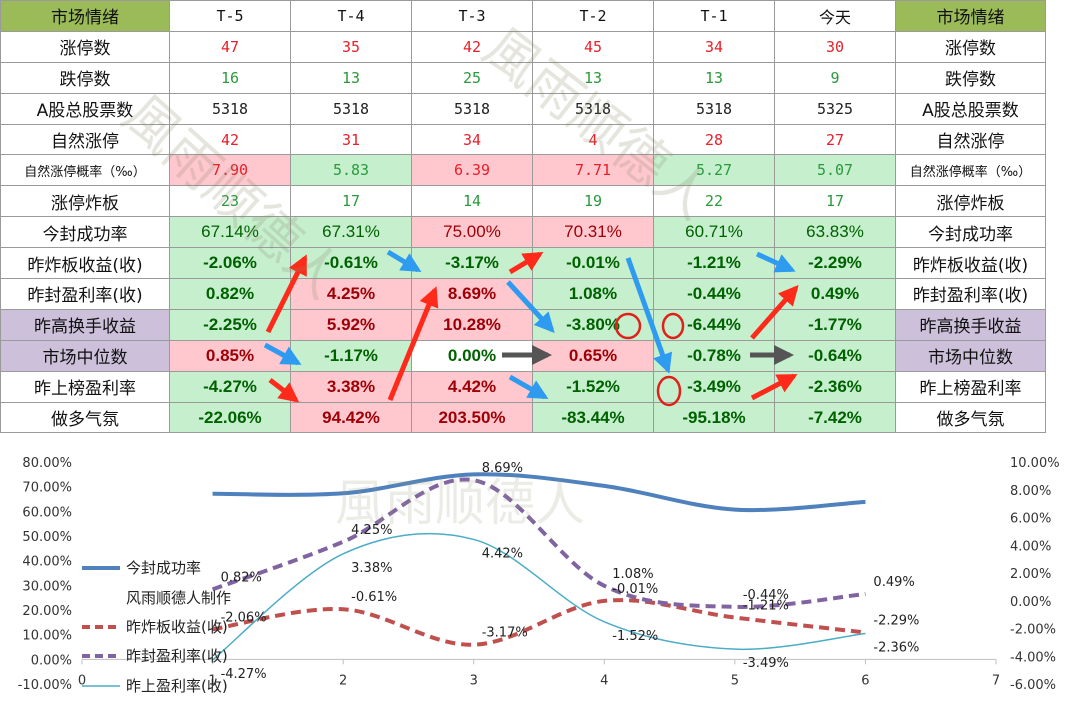 This screenshot has height=718, width=1074. Describe the element at coordinates (230, 77) in the screenshot. I see `value-cell: 16` at that location.